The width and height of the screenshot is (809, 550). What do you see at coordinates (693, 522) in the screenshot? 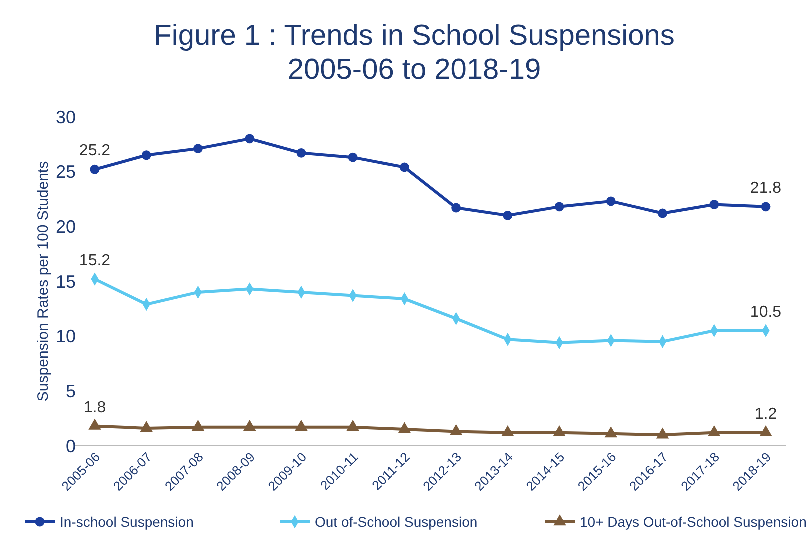
I see `legend-label: 10+ Days Out-of-School Suspension` at bounding box center [693, 522].